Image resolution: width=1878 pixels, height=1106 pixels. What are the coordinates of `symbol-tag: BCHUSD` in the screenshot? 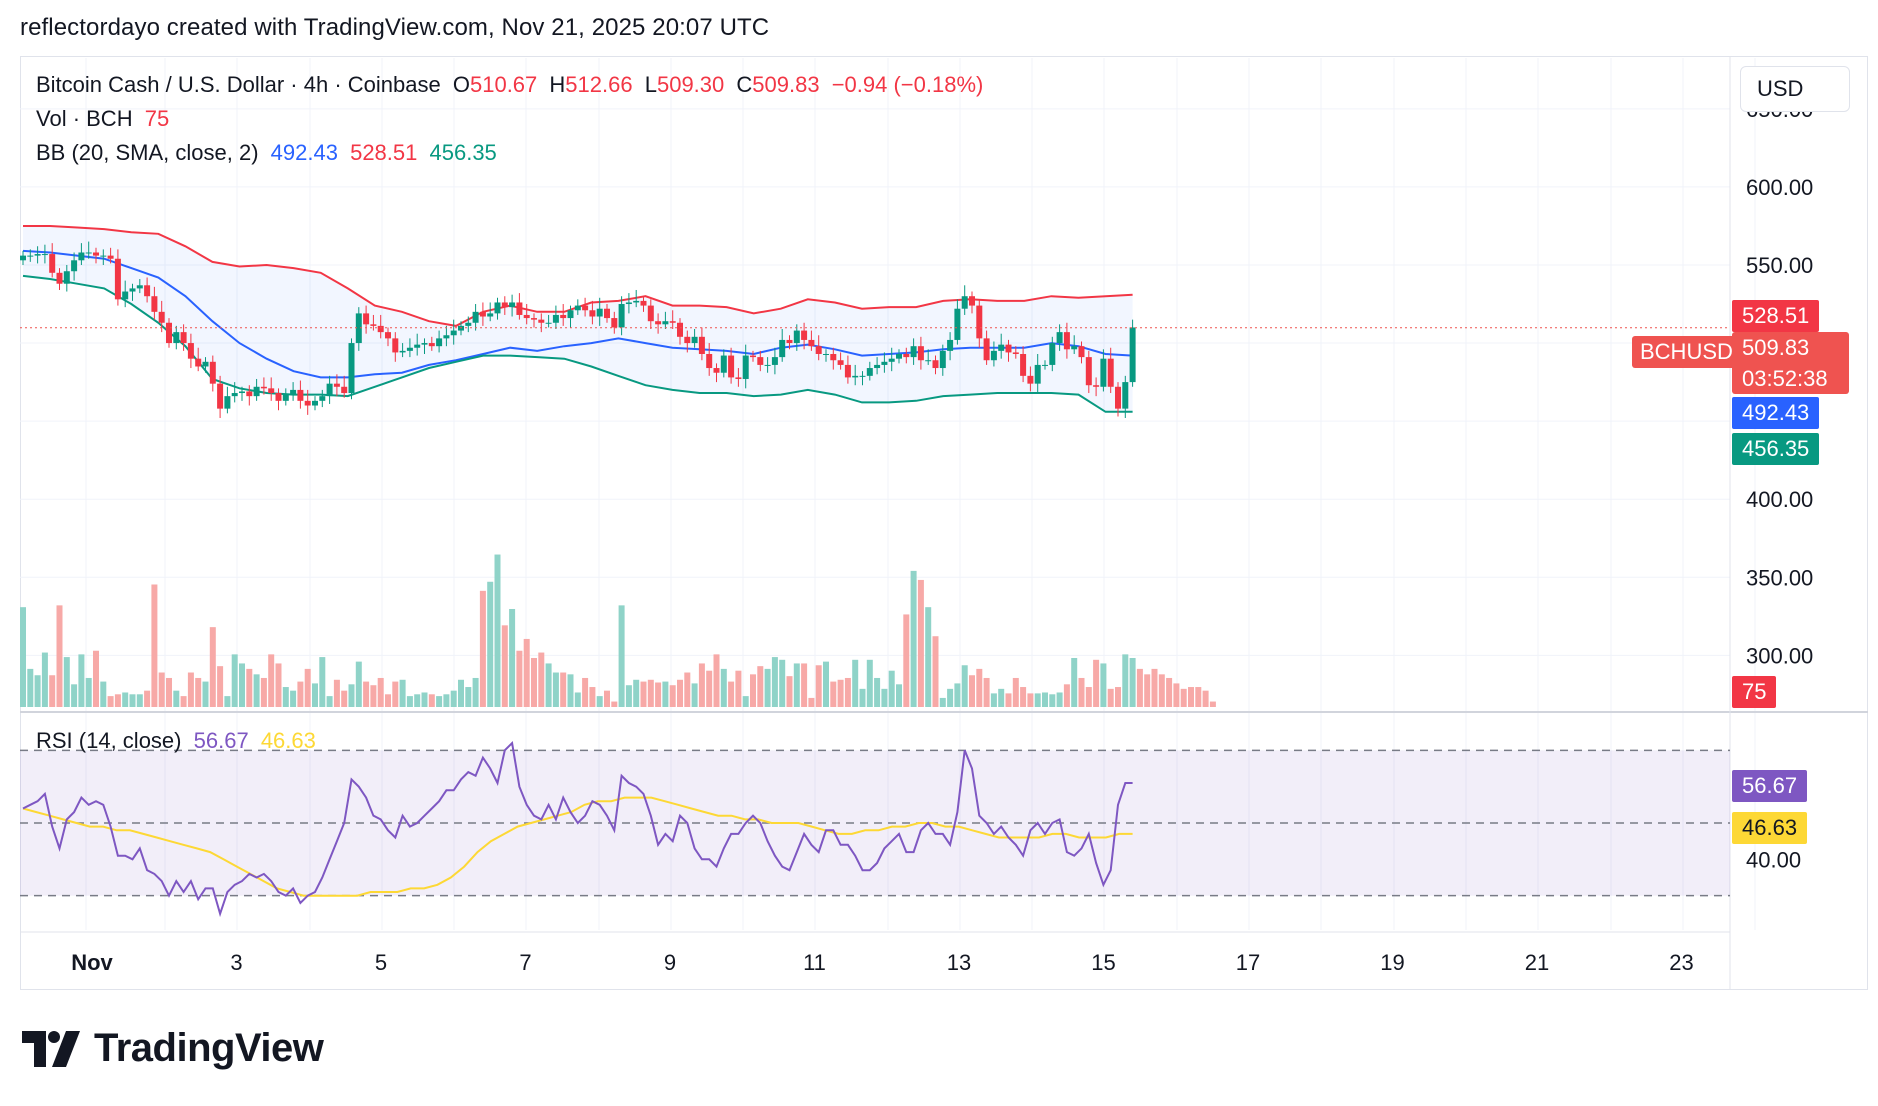 It's located at (1686, 352).